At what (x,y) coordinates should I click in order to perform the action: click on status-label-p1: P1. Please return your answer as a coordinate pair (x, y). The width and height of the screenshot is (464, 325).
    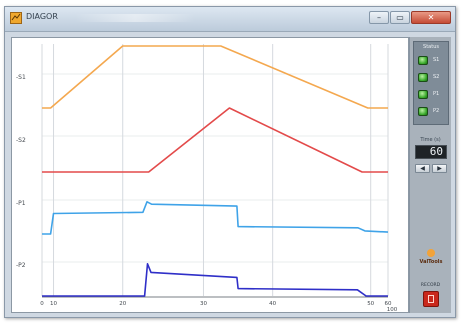
    Looking at the image, I should click on (436, 94).